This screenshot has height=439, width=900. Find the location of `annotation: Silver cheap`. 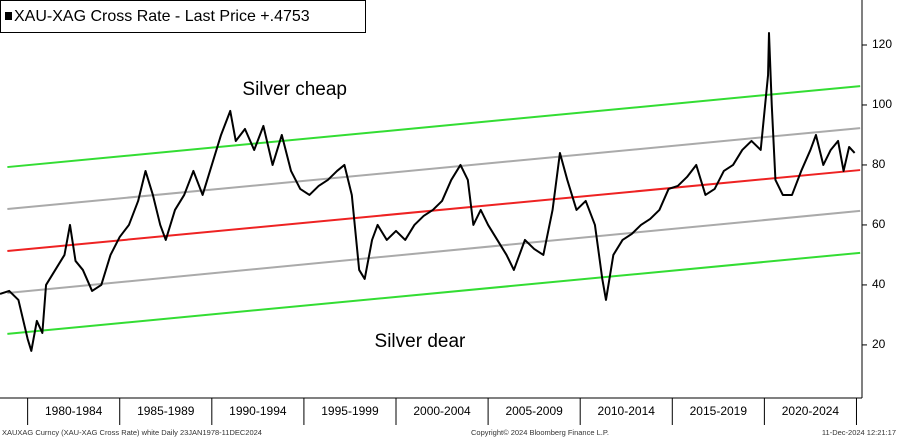

annotation: Silver cheap is located at coordinates (294, 89).